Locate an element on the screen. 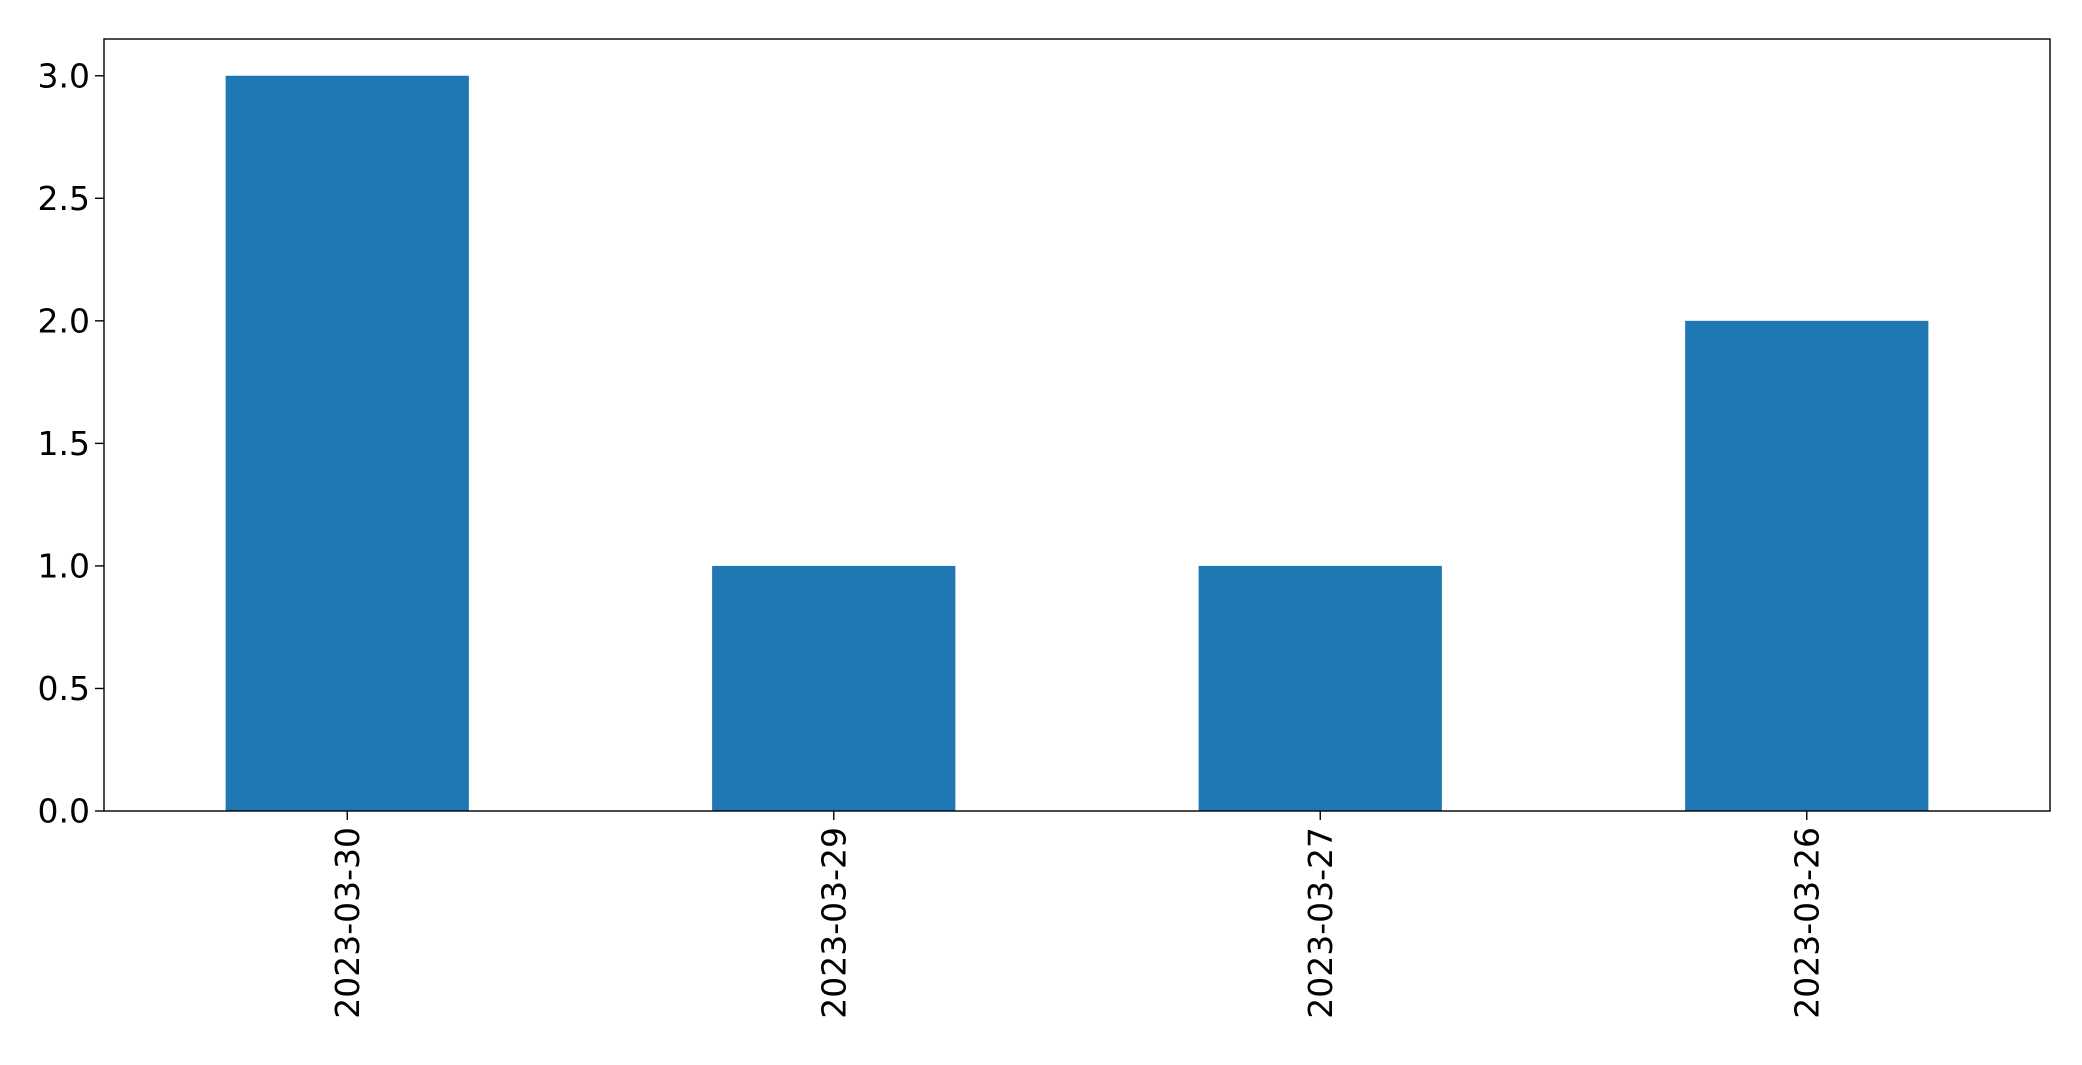 Image resolution: width=2082 pixels, height=1065 pixels. x-tick-label: 2023-03-27 is located at coordinates (1320, 923).